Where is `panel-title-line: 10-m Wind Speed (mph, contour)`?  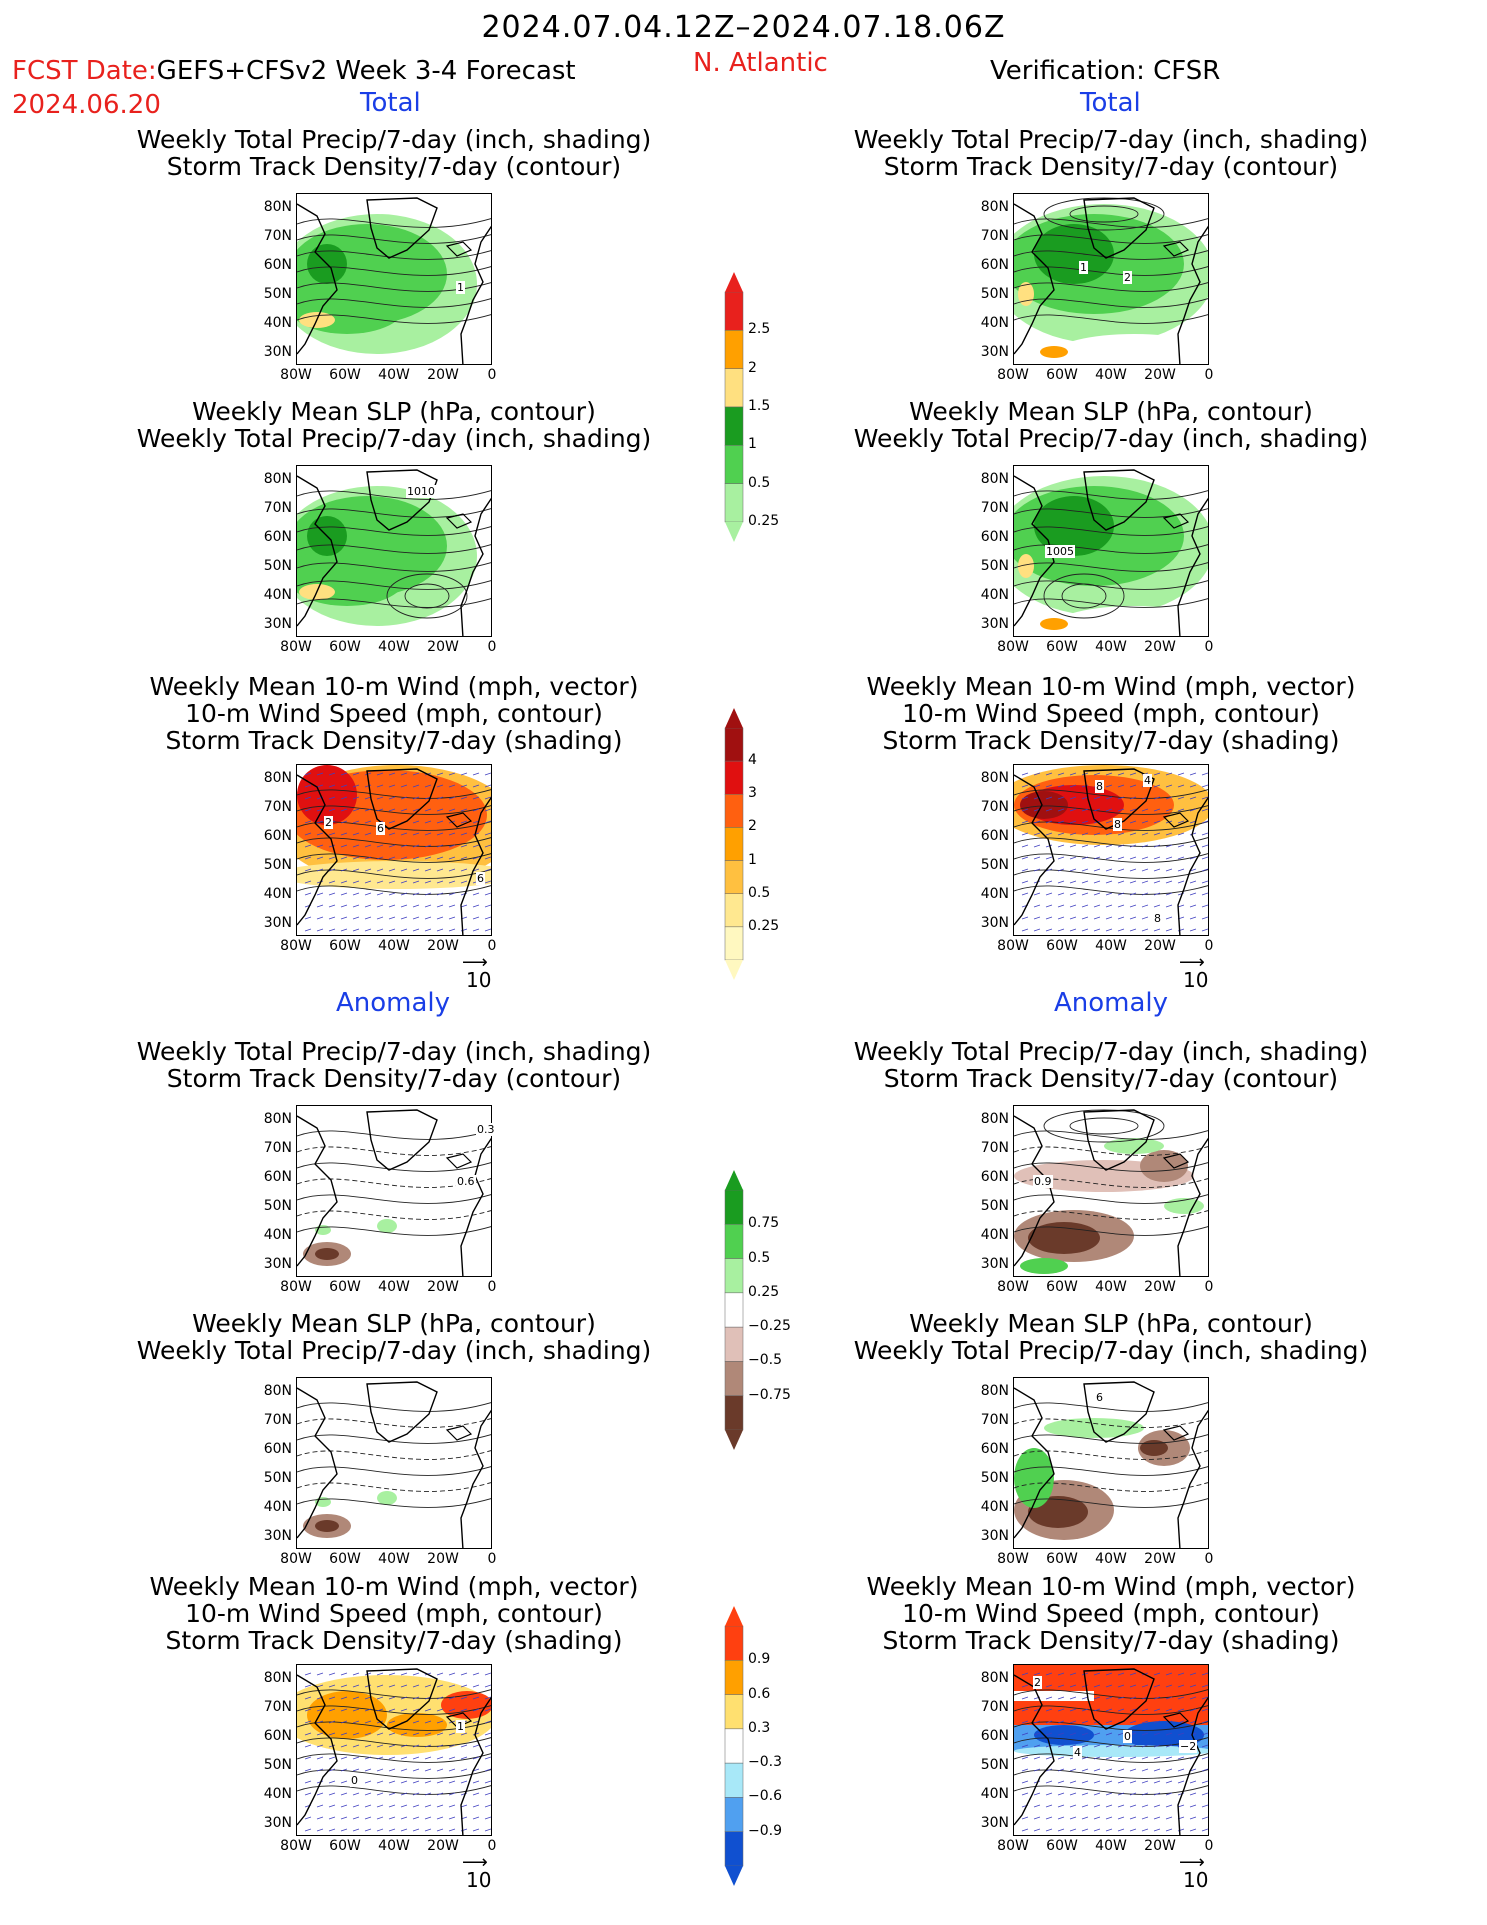
panel-title-line: 10-m Wind Speed (mph, contour) is located at coordinates (1111, 1613).